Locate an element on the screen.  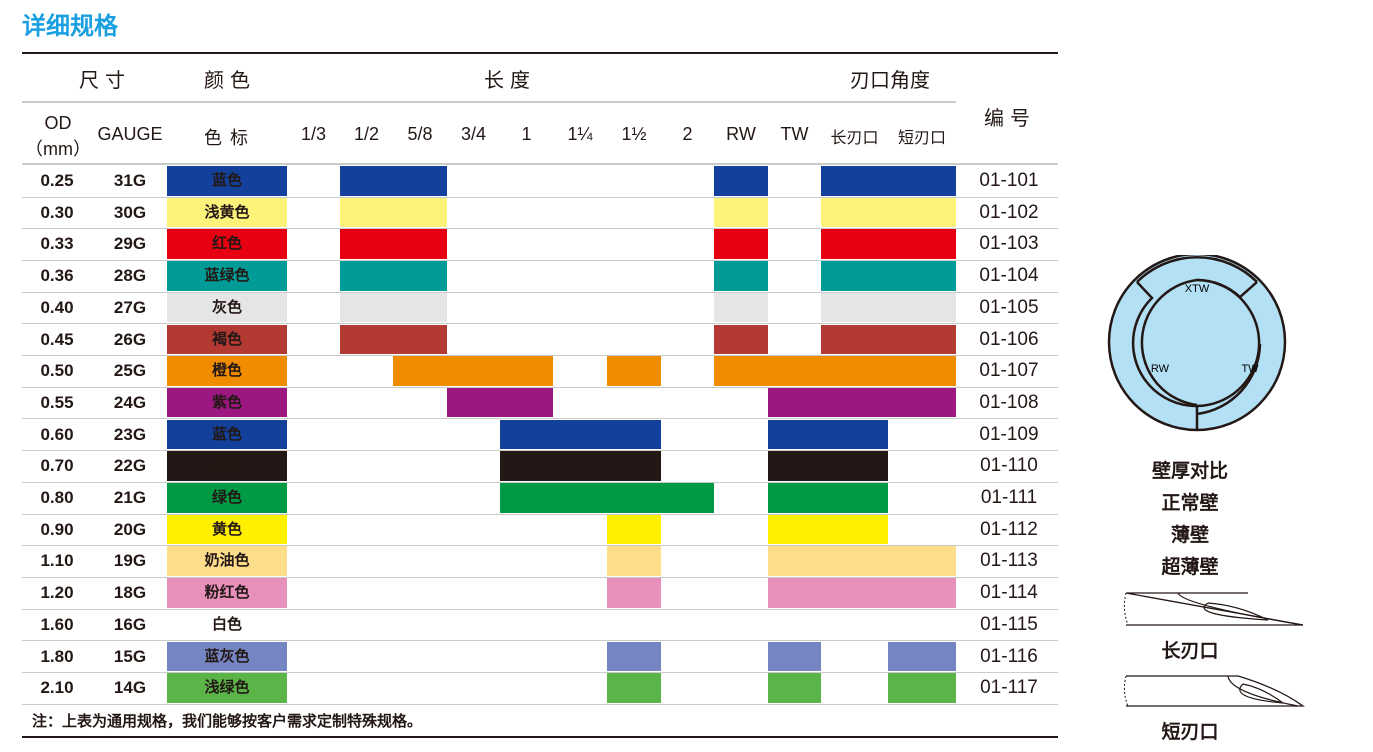
column-header: RW is located at coordinates (741, 134).